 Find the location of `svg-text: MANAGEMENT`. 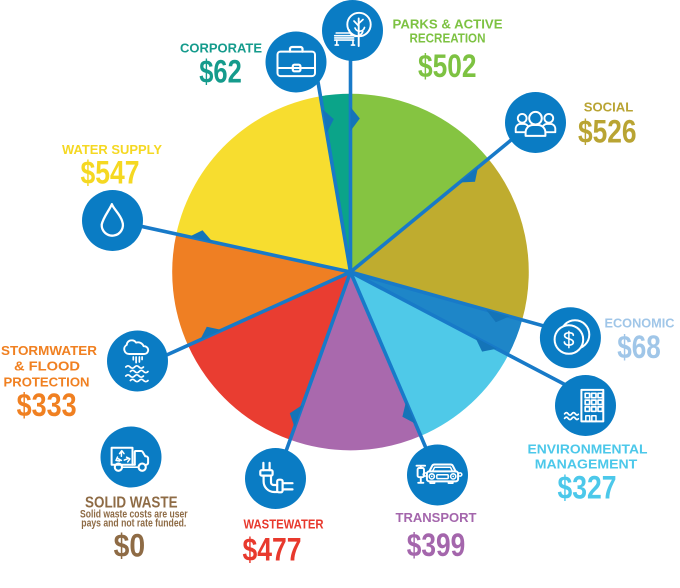

svg-text: MANAGEMENT is located at coordinates (586, 464).